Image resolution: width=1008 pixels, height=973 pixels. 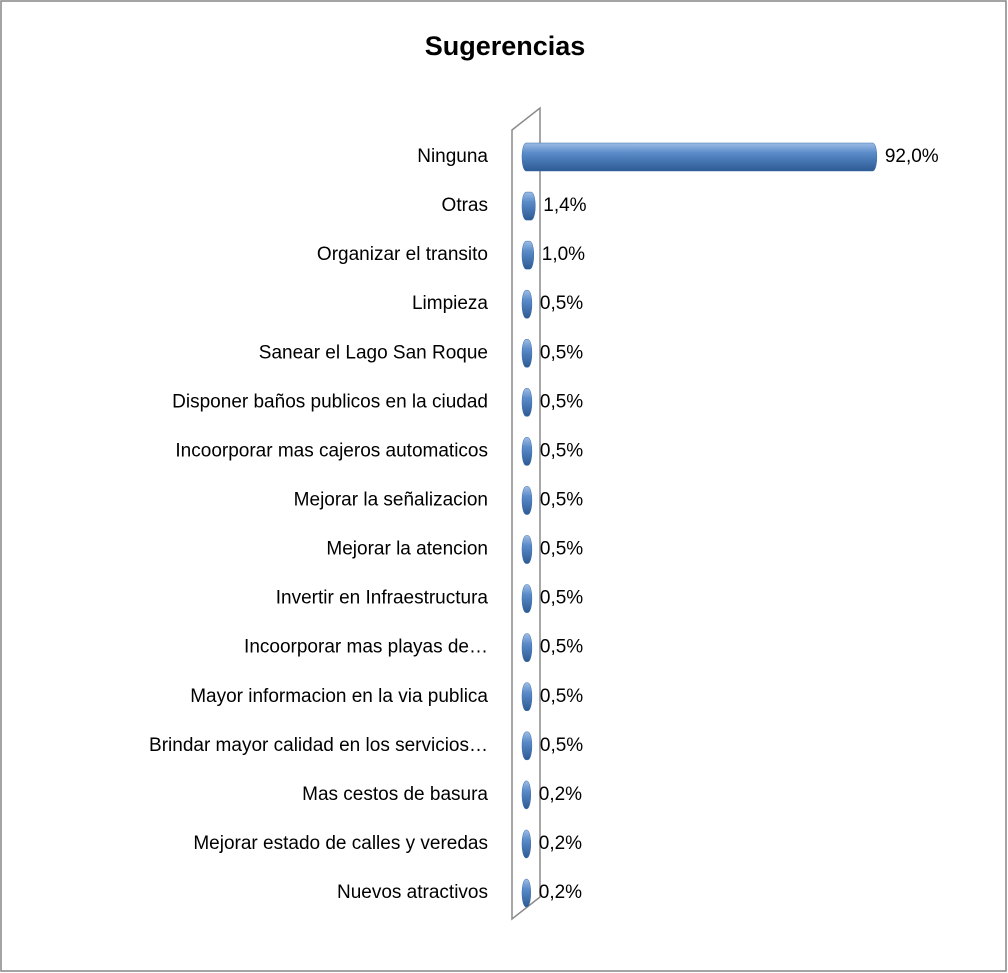 I want to click on category-label: Sanear el Lago San Roque, so click(x=373, y=352).